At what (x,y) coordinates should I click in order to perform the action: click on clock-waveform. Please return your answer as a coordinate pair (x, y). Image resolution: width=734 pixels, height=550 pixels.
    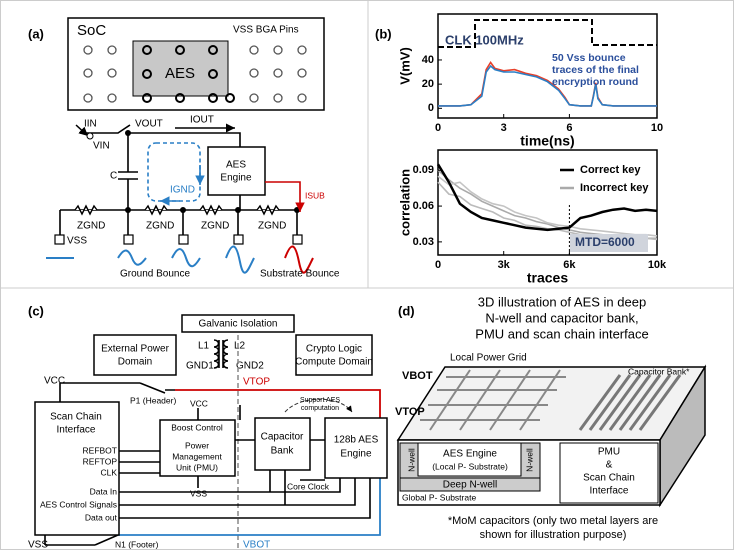
    Looking at the image, I should click on (547, 33).